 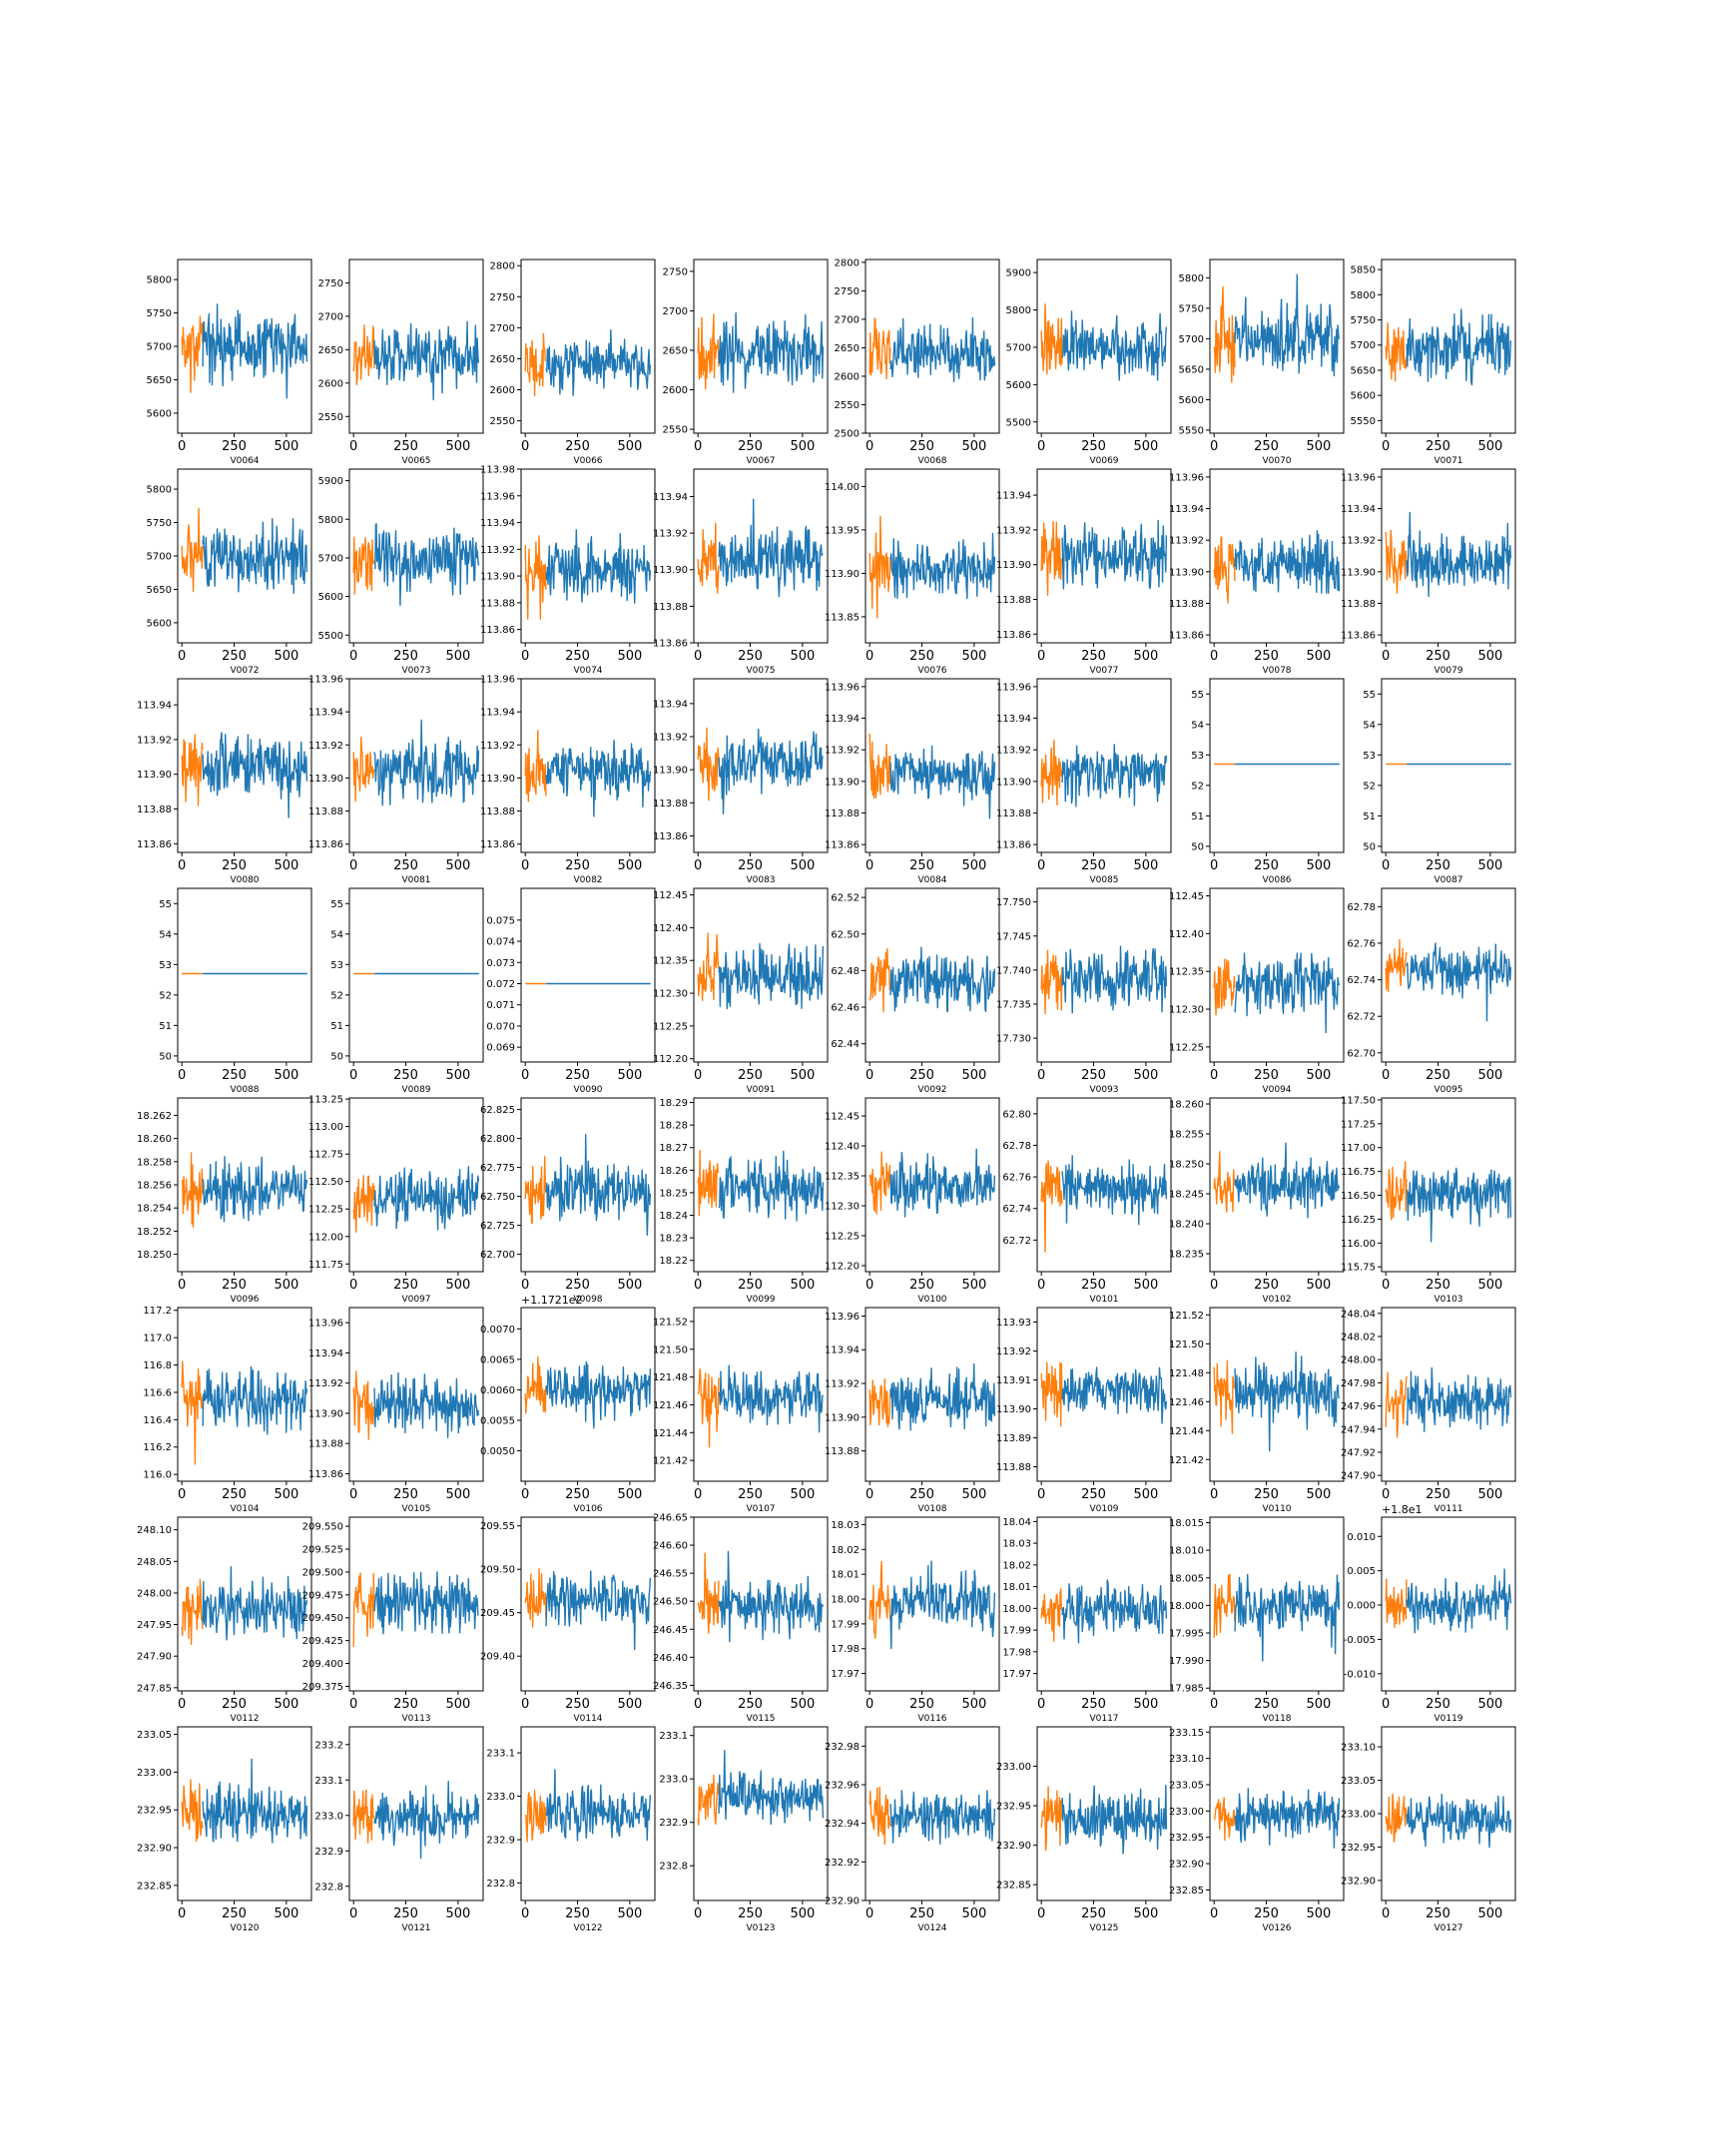 I want to click on y-tick-label: 5650, so click(x=159, y=380).